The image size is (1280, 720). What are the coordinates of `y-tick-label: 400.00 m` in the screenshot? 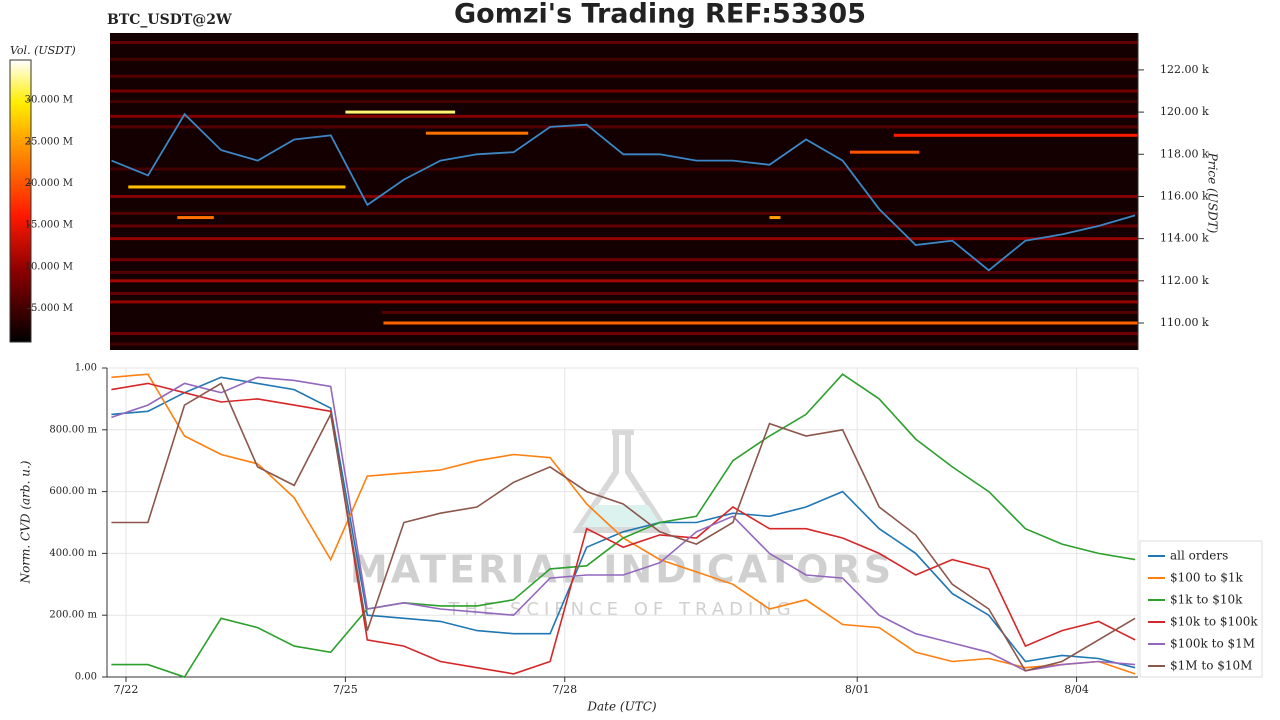 It's located at (73, 553).